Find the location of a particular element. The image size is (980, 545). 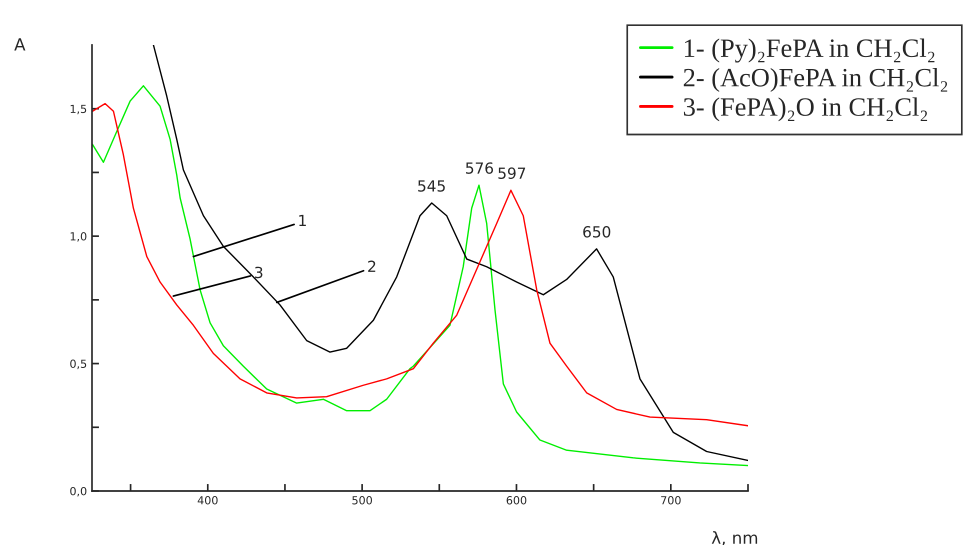

legend-label: 3- (FePA)₂O in CH₂Cl₂ is located at coordinates (806, 109).